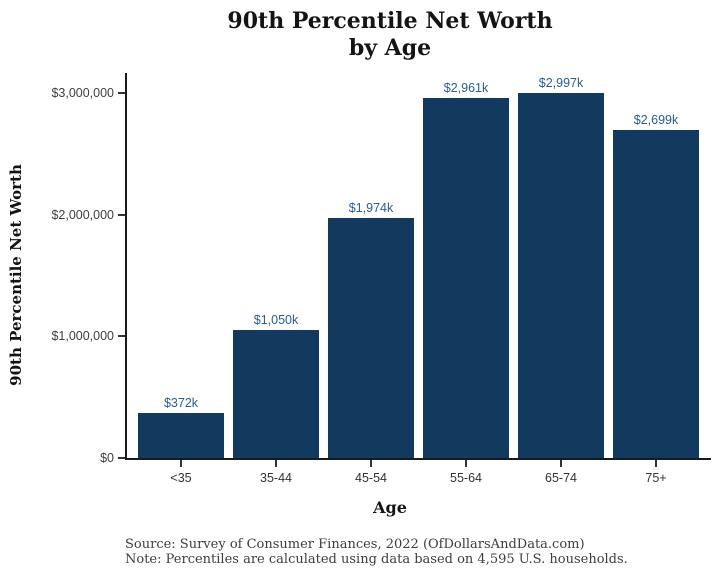 This screenshot has width=720, height=576. What do you see at coordinates (371, 478) in the screenshot?
I see `x-tick-label: 45-54` at bounding box center [371, 478].